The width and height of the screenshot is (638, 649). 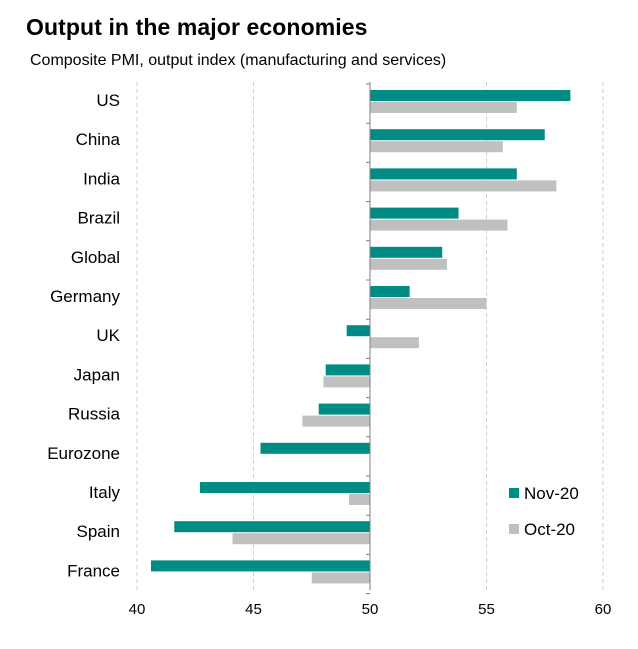 What do you see at coordinates (93, 570) in the screenshot?
I see `category-label: France` at bounding box center [93, 570].